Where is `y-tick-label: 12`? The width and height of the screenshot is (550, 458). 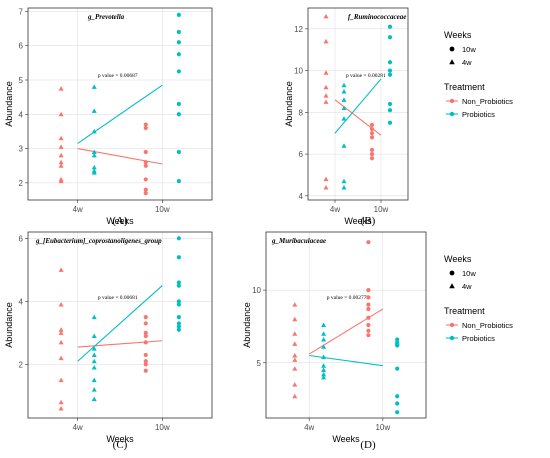
y-tick-label: 12 is located at coordinates (298, 29).